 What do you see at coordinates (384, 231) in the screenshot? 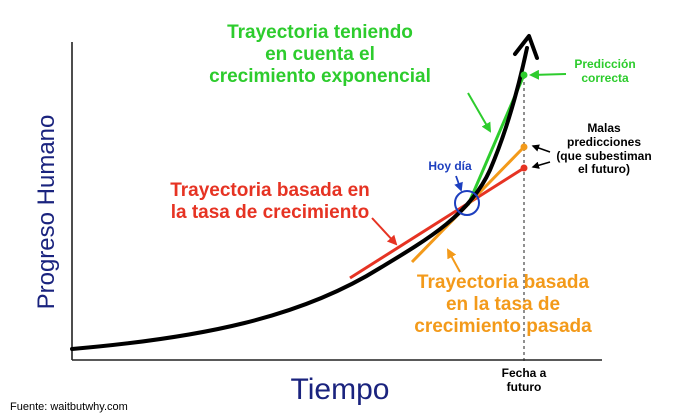
I see `rate-pointer` at bounding box center [384, 231].